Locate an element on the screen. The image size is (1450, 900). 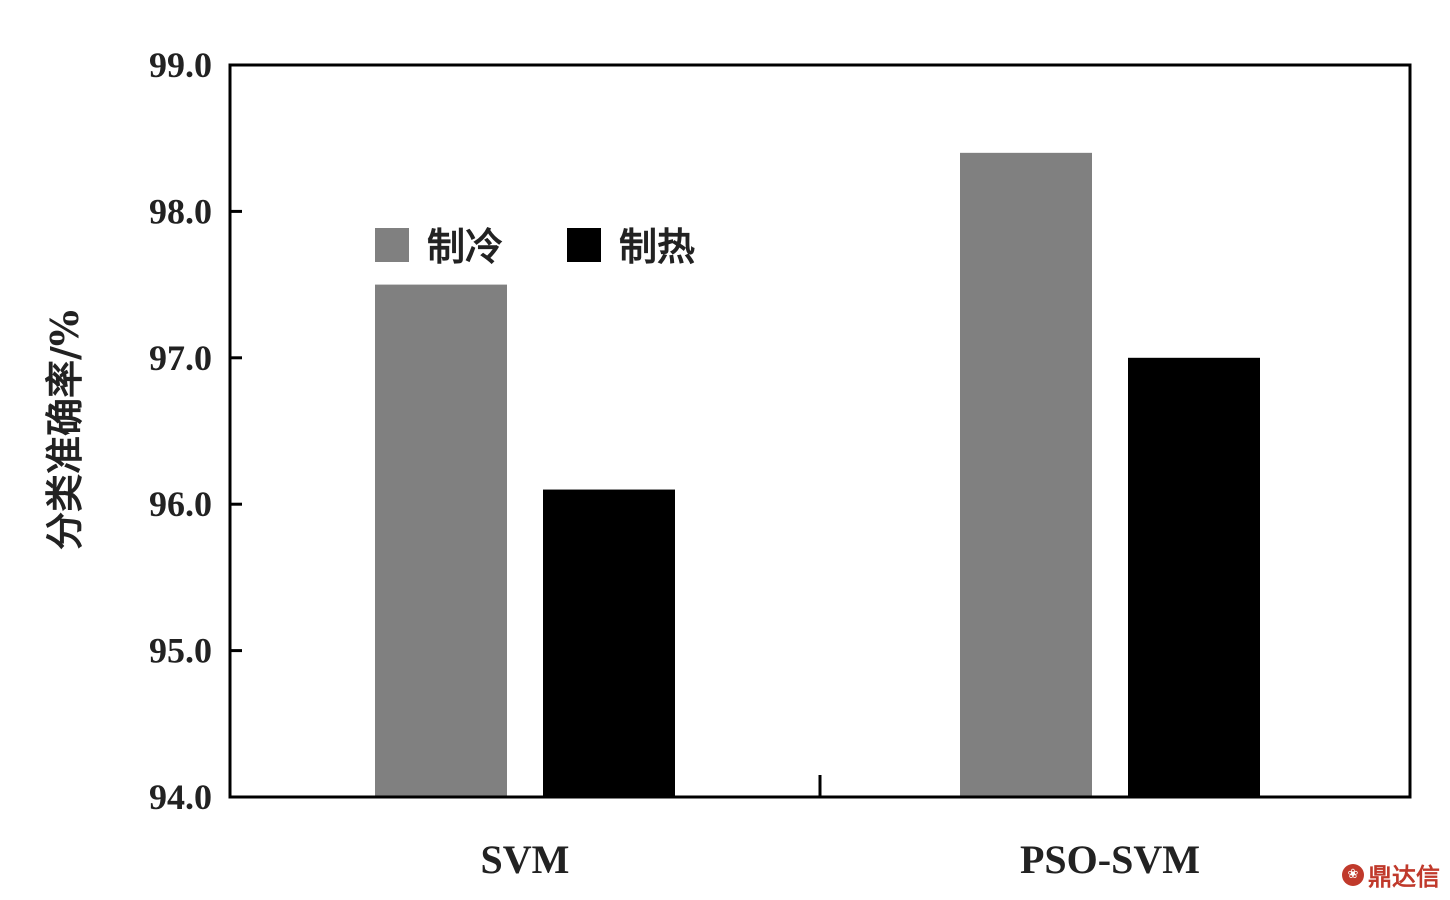
y-tick-label: 94.0 is located at coordinates (180, 797).